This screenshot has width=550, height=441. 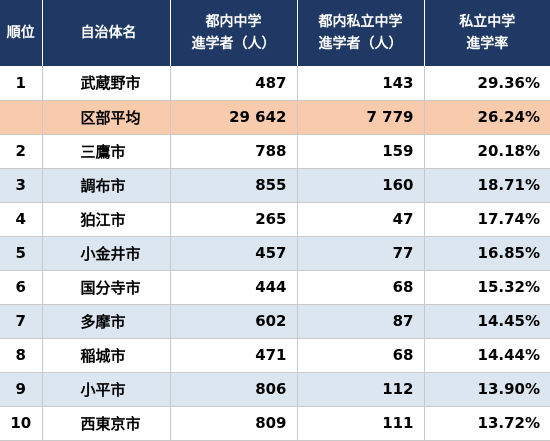 What do you see at coordinates (360, 151) in the screenshot?
I see `private-students-cell: 159` at bounding box center [360, 151].